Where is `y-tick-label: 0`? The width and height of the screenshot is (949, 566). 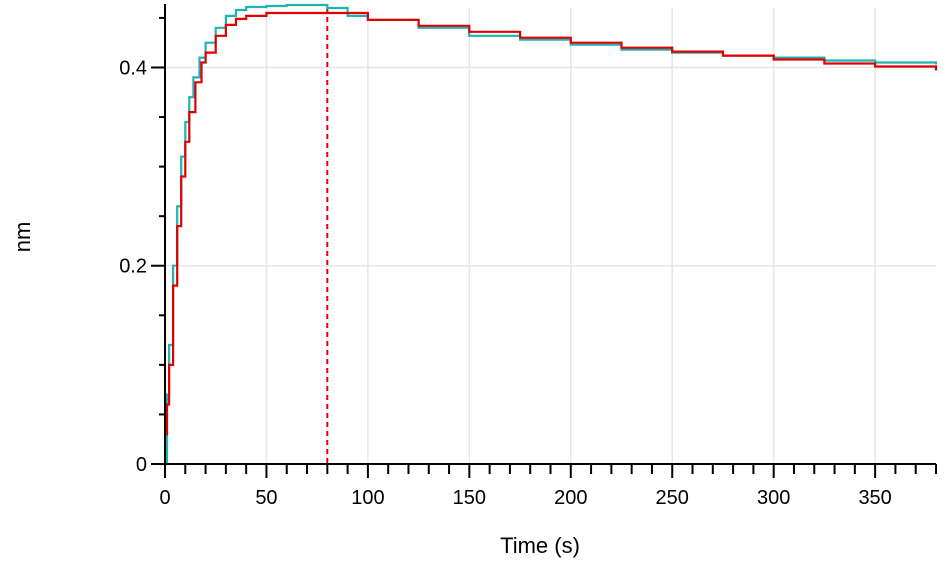
y-tick-label: 0 is located at coordinates (141, 465).